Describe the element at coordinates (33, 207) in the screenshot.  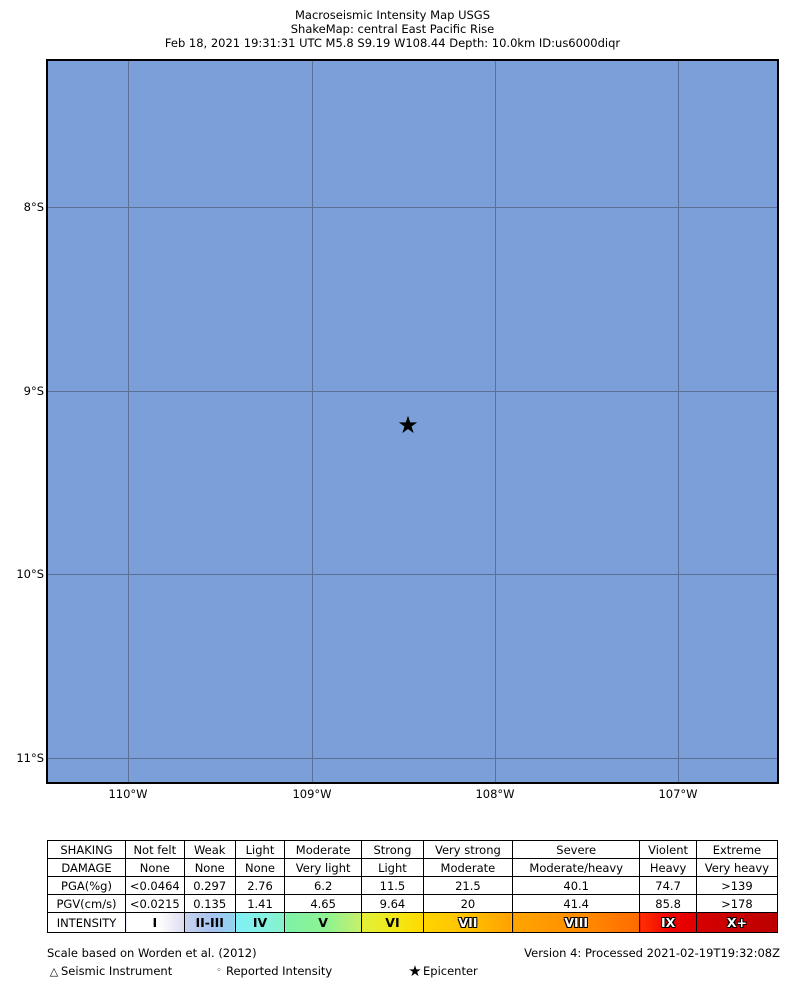
I see `latitude-tick-label-0: 8°S` at that location.